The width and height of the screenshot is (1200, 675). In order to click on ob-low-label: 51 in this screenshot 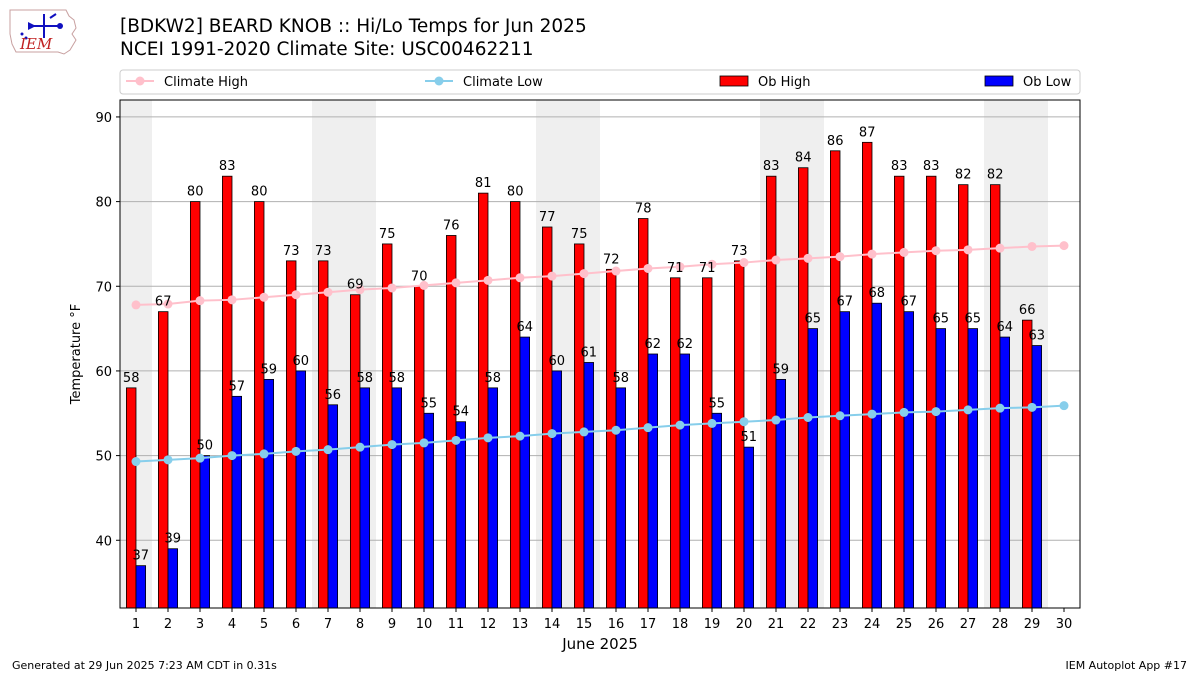, I will do `click(749, 437)`.